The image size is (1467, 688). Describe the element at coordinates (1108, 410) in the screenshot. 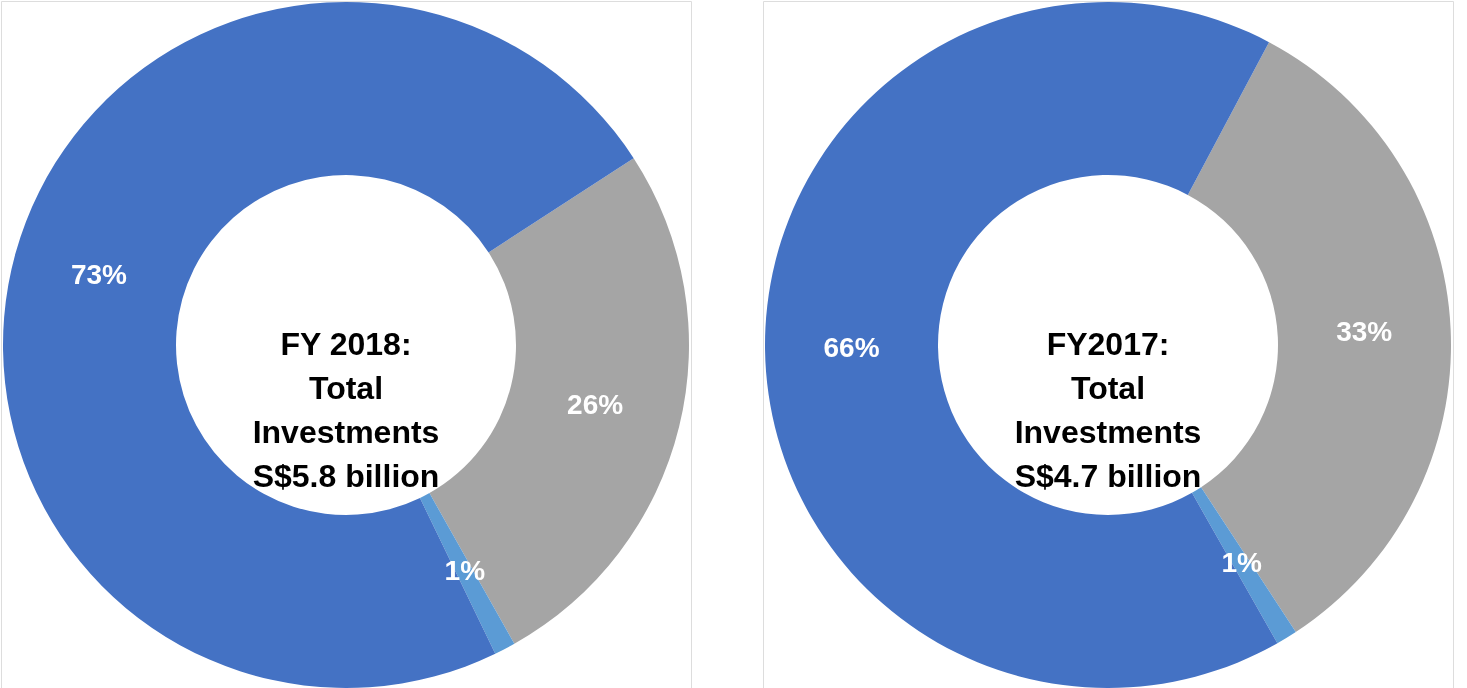

I see `text: FY2017: Total Investments S$4.7 billion` at that location.